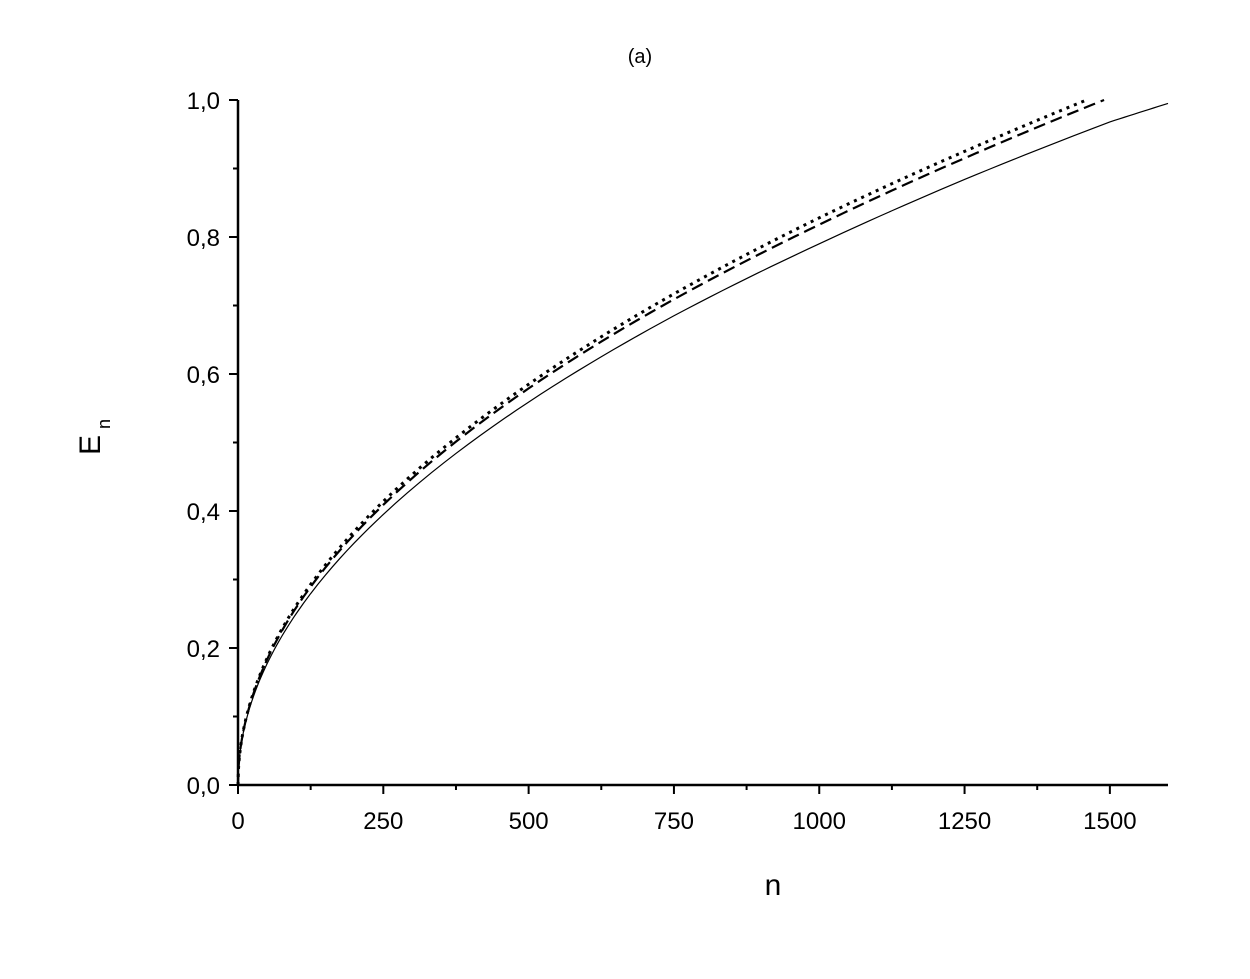 The height and width of the screenshot is (979, 1250). I want to click on x-ticks: 0 250 500 750 1000 1250 1500, so click(684, 810).